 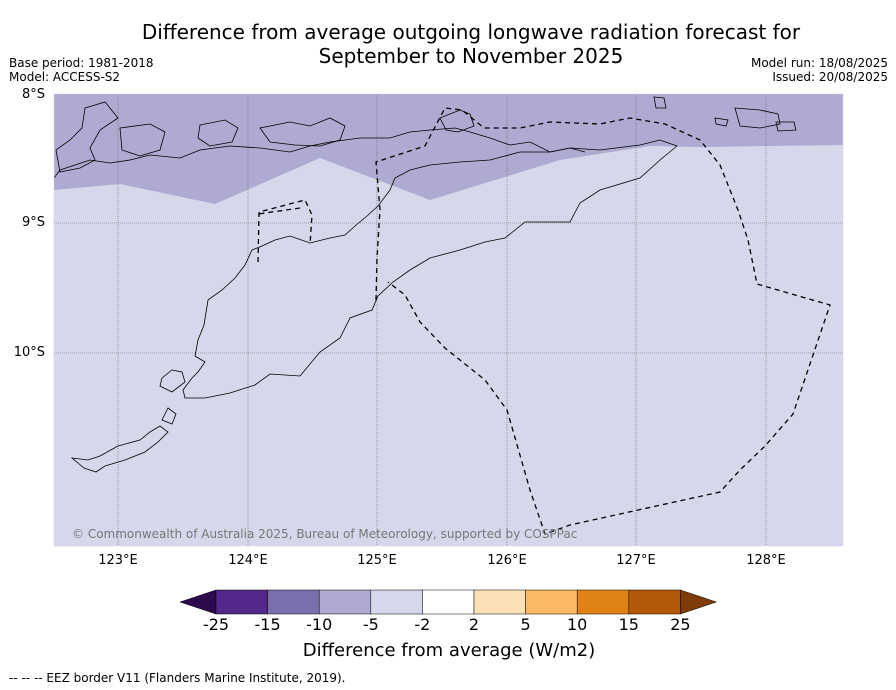 I want to click on alor-coastline, so click(x=302, y=132).